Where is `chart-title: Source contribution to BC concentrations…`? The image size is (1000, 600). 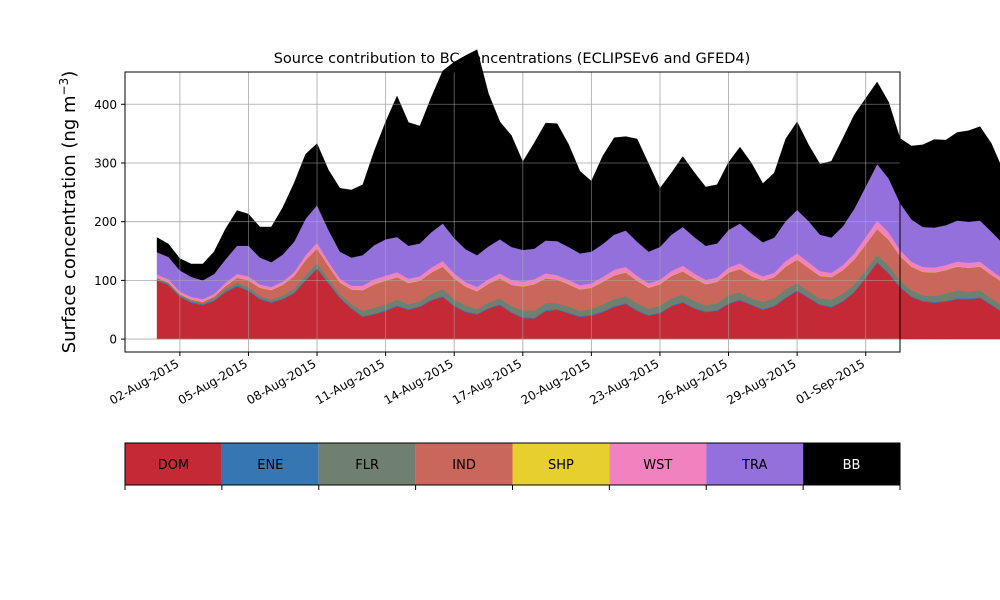 chart-title: Source contribution to BC concentrations… is located at coordinates (512, 59).